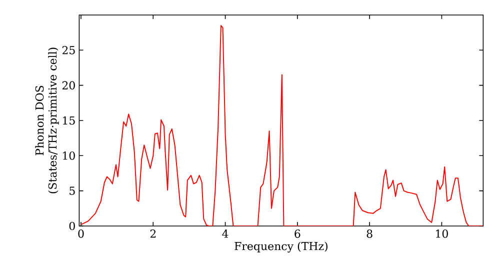  Describe the element at coordinates (72, 226) in the screenshot. I see `y-tick-label: 0` at that location.